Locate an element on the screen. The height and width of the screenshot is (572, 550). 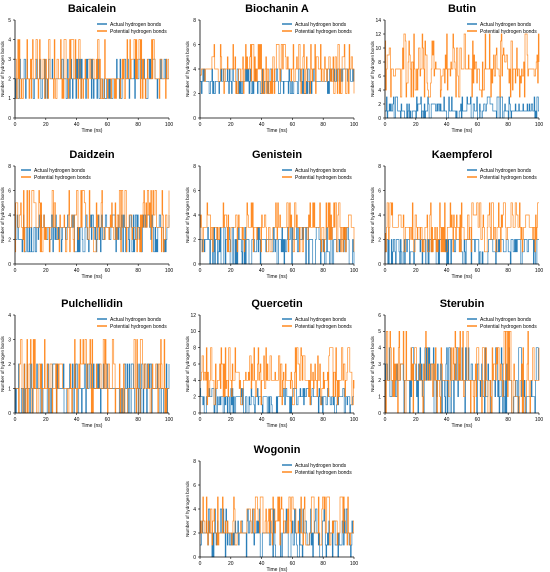
chart-title: Wogonin is located at coordinates (277, 450).